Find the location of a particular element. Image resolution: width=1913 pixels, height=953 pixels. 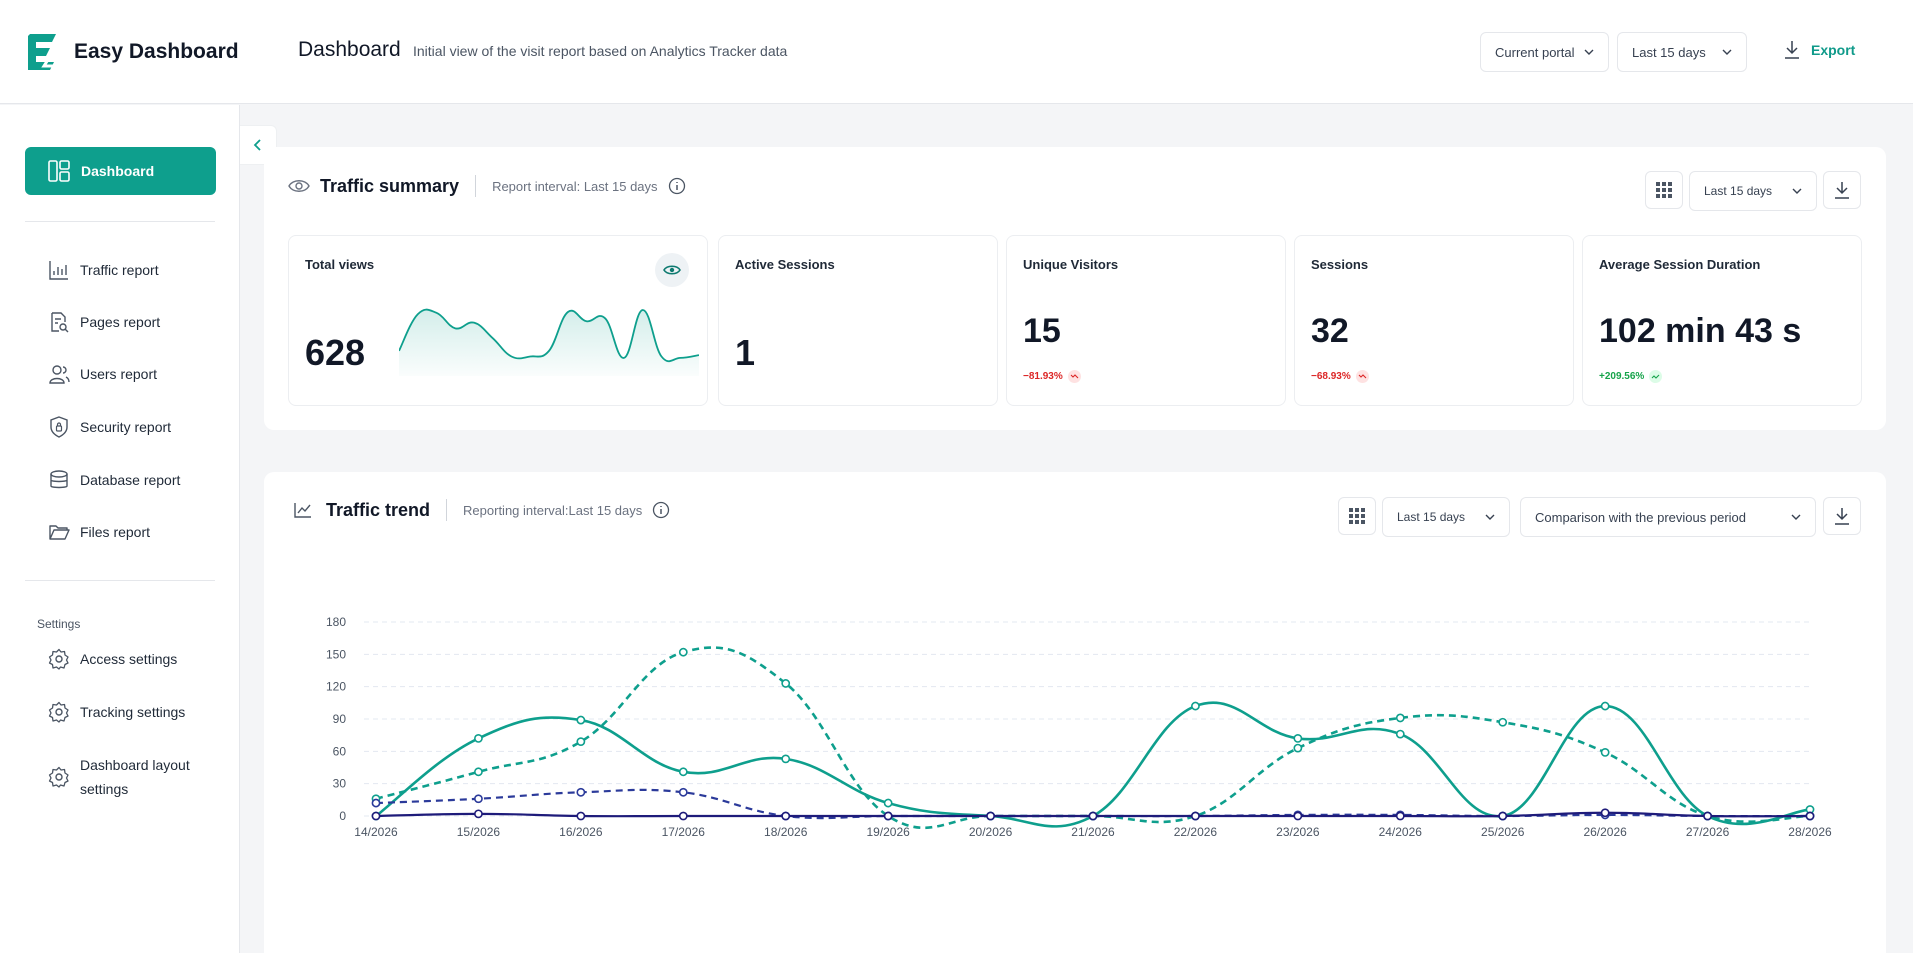

view-toggle-button is located at coordinates (672, 270).